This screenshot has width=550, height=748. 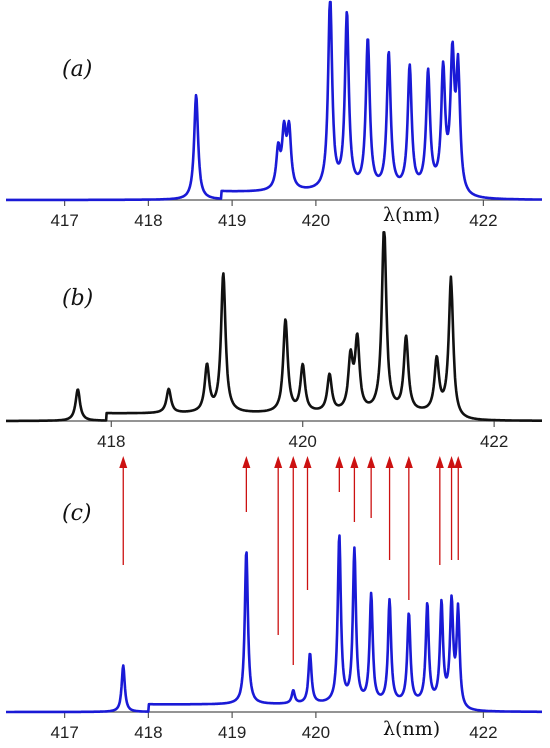 I want to click on panel-a-tick-label: 422, so click(x=483, y=220).